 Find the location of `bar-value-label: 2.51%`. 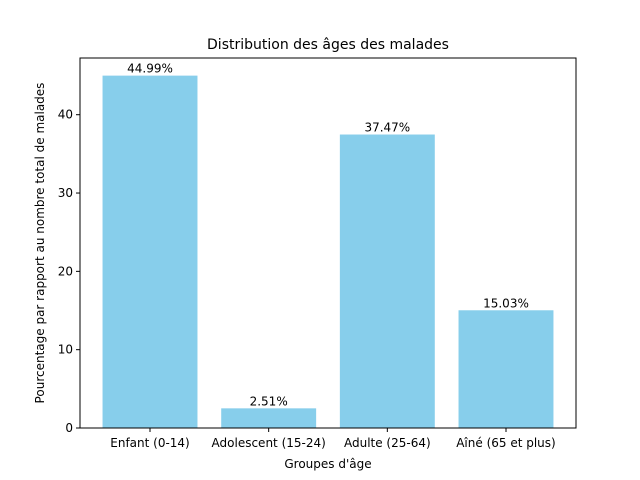

bar-value-label: 2.51% is located at coordinates (269, 401).